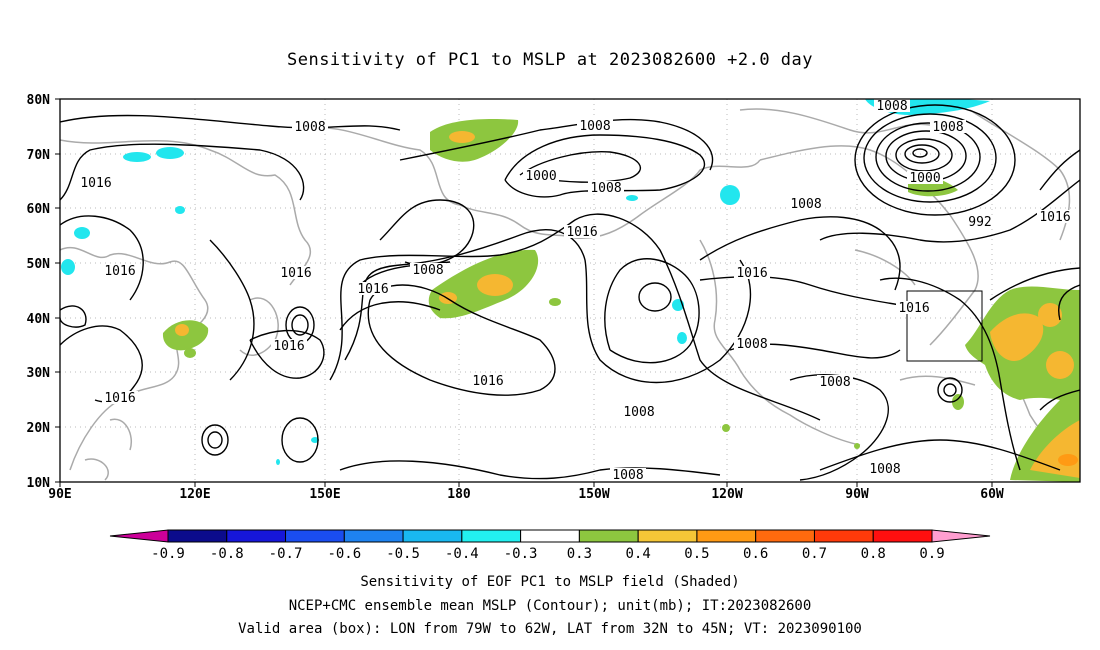  What do you see at coordinates (324, 494) in the screenshot?
I see `lon-label: 150E` at bounding box center [324, 494].